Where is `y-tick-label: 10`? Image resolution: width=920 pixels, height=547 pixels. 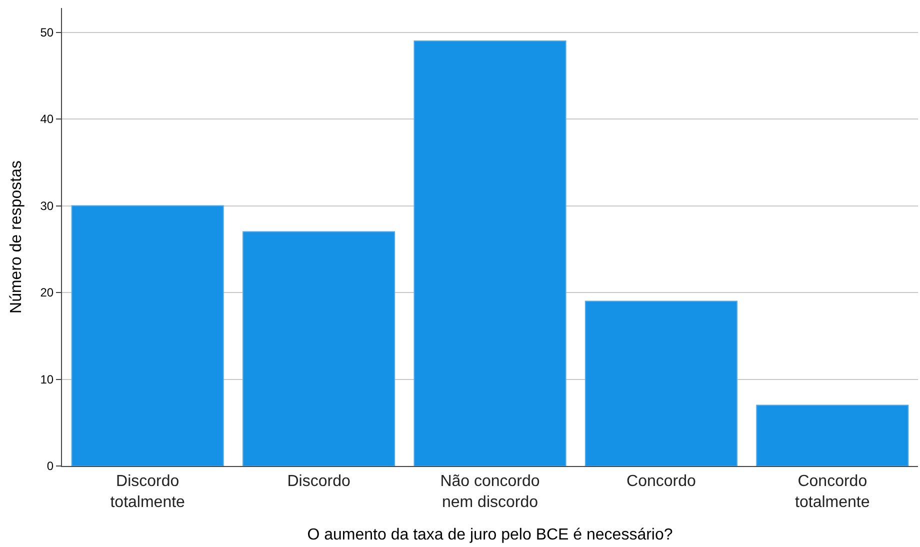 y-tick-label: 10 is located at coordinates (47, 379).